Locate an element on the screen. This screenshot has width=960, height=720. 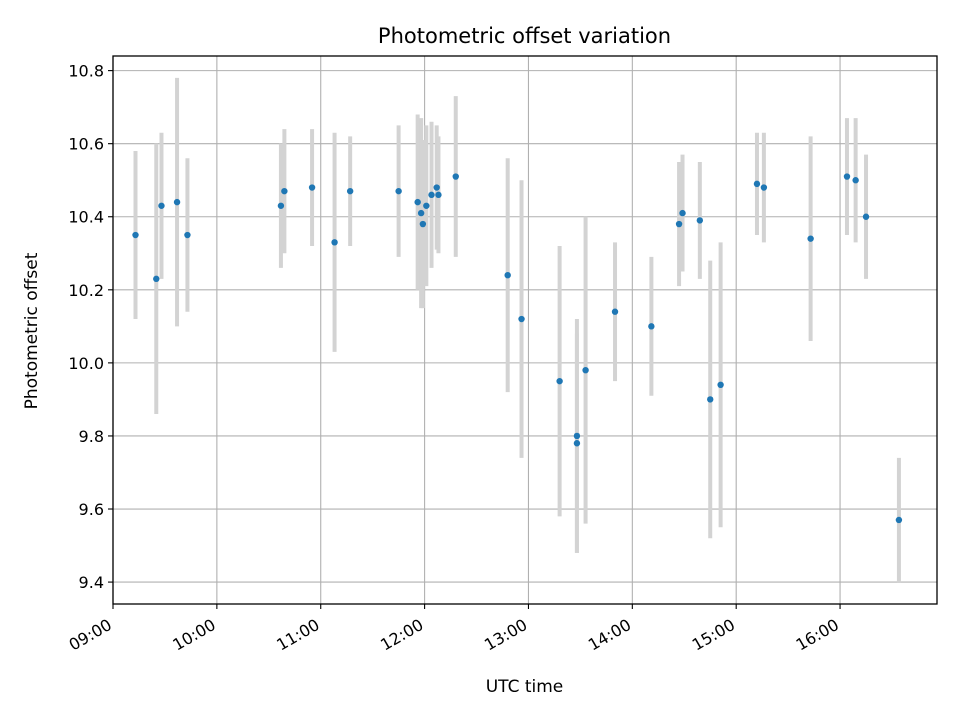
y-tick-label: 10.2 is located at coordinates (86, 290).